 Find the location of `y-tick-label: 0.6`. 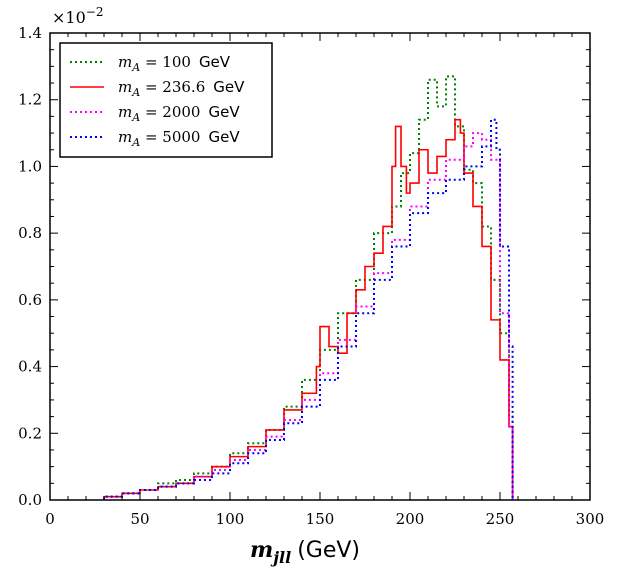

y-tick-label: 0.6 is located at coordinates (30, 300).